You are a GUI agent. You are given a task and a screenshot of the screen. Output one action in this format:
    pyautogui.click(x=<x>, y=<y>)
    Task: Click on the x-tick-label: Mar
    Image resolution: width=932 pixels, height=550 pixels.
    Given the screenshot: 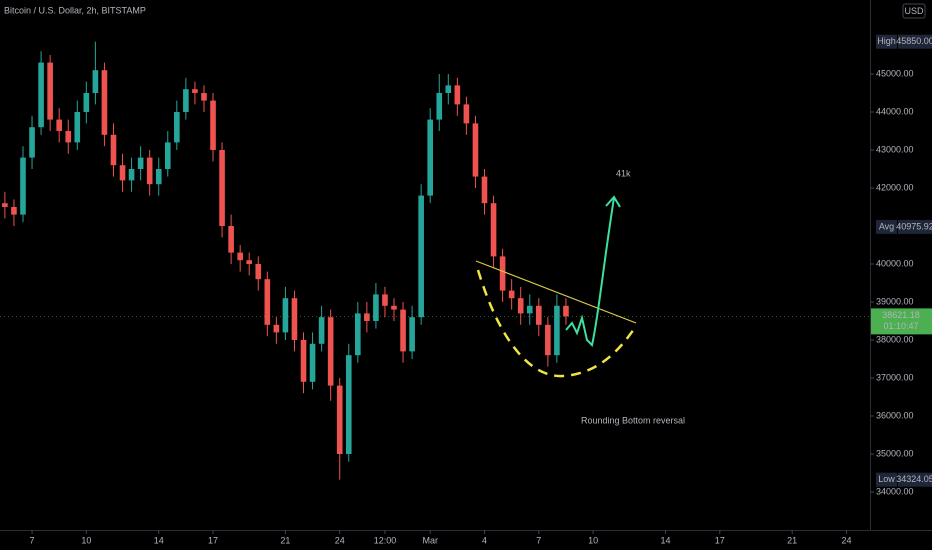 What is the action you would take?
    pyautogui.click(x=430, y=540)
    